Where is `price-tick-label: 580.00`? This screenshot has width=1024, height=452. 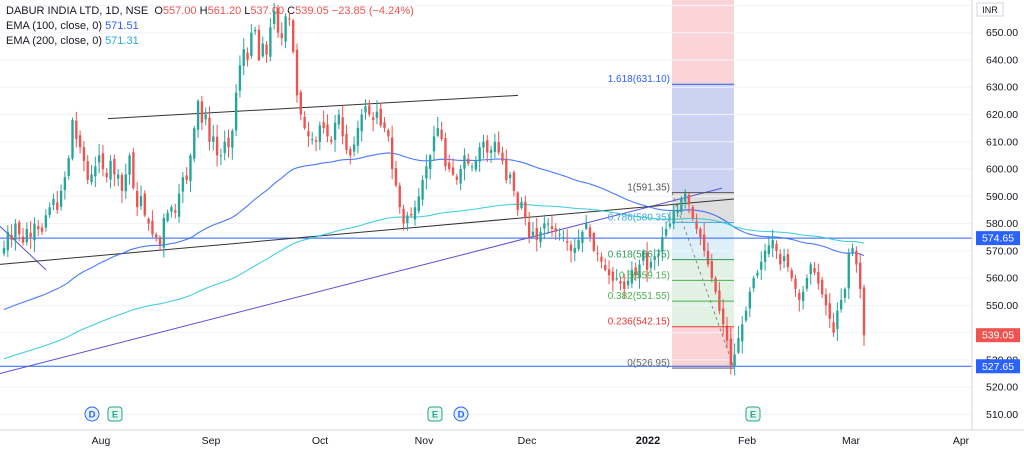 price-tick-label: 580.00 is located at coordinates (1002, 224).